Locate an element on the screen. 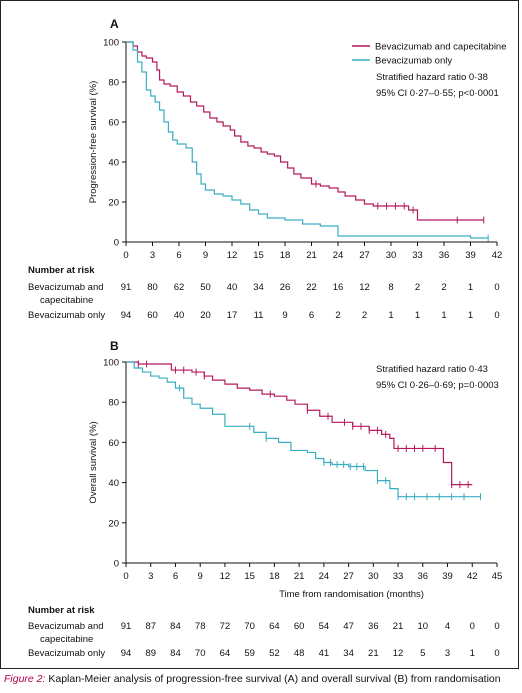 This screenshot has height=693, width=522. panel-b-annotation: Stratified hazard ratio 0·43 is located at coordinates (432, 369).